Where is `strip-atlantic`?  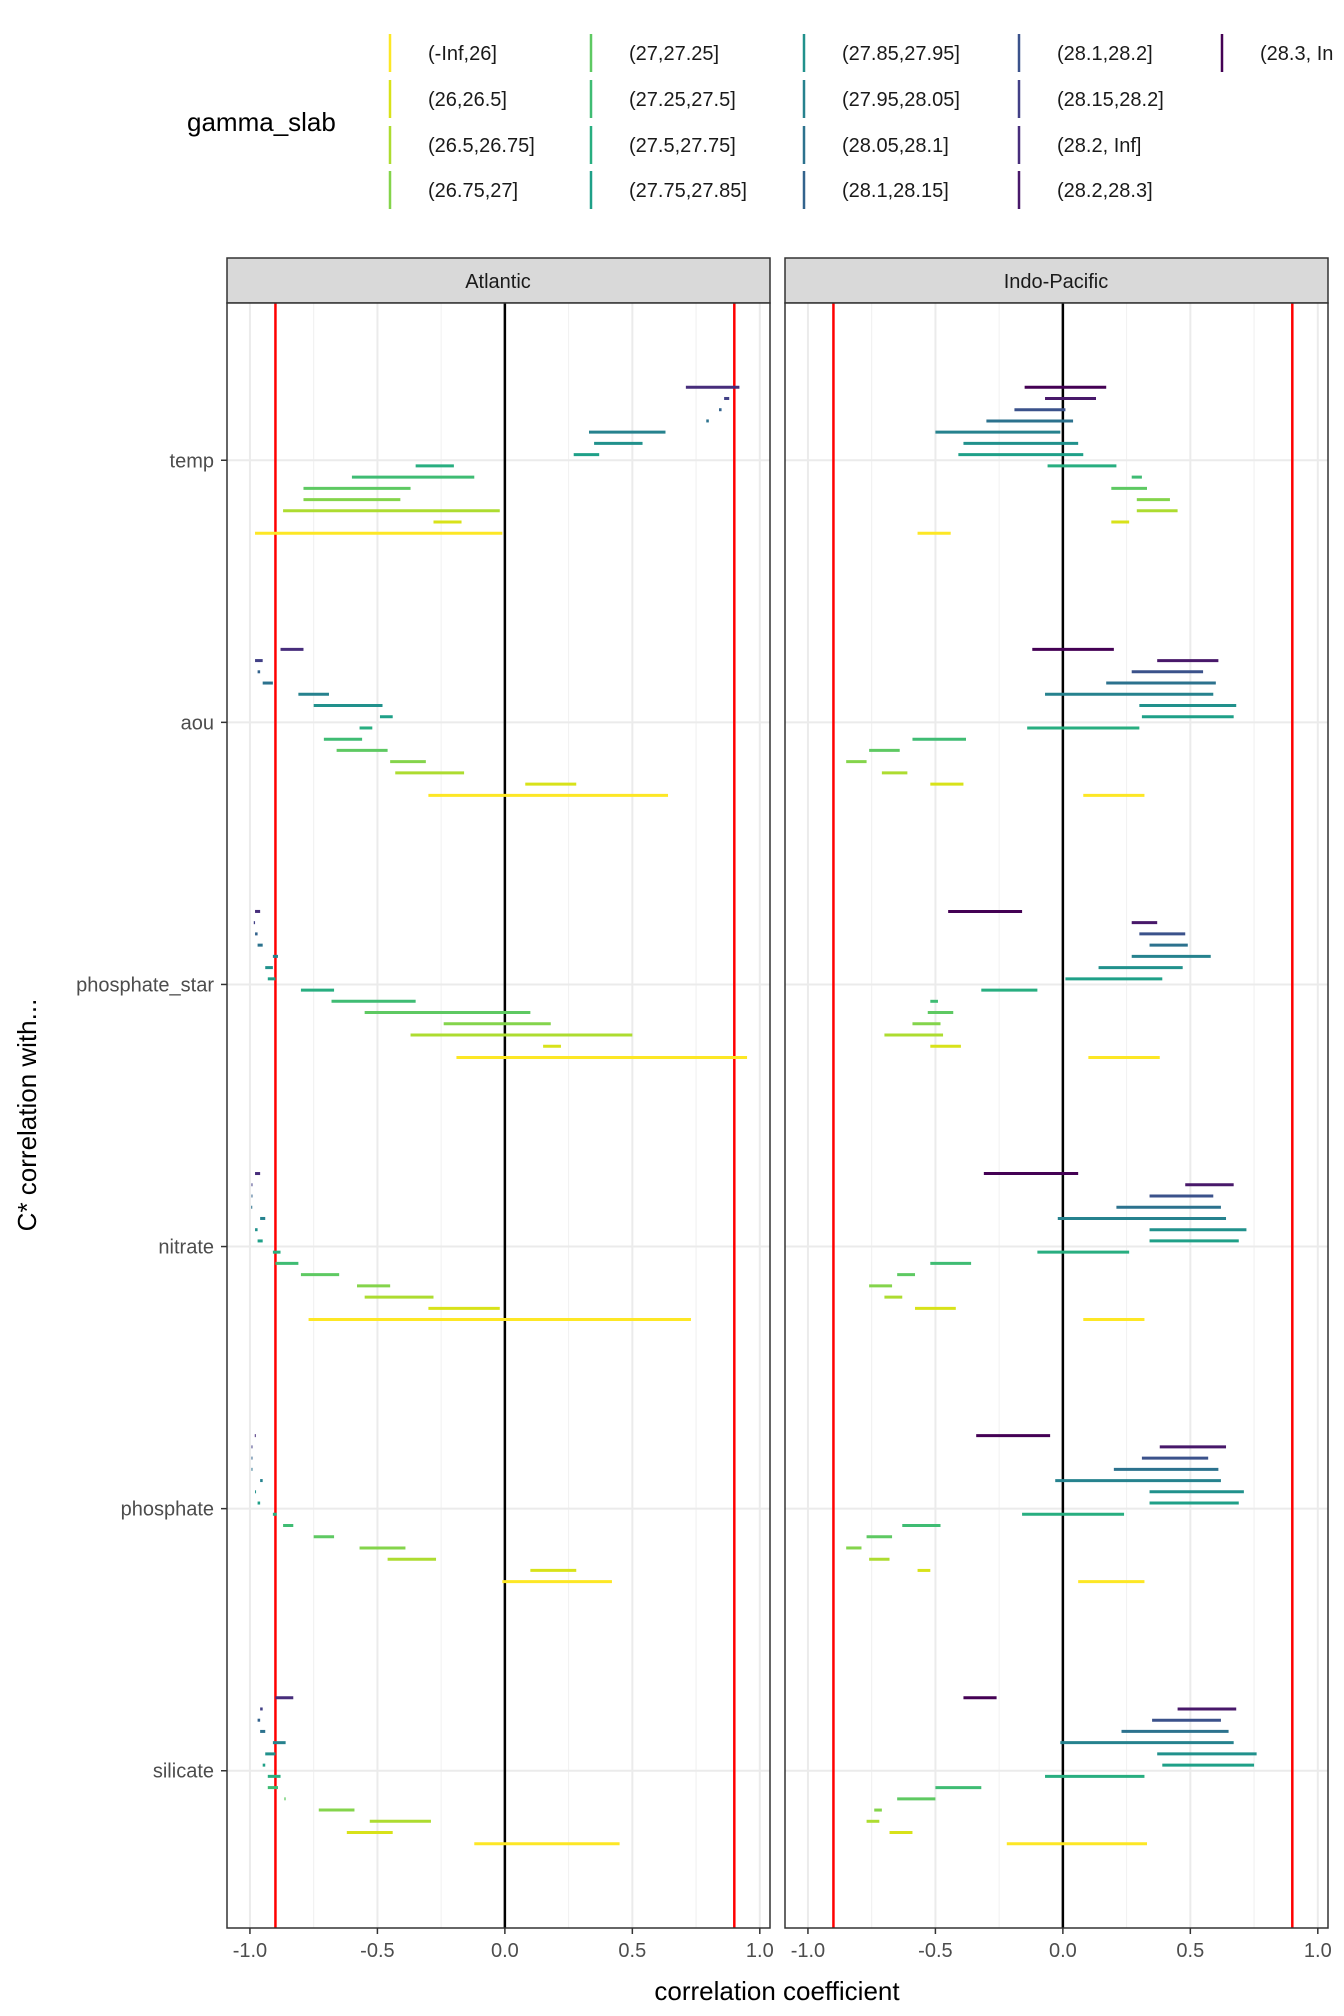
strip-atlantic is located at coordinates (498, 280).